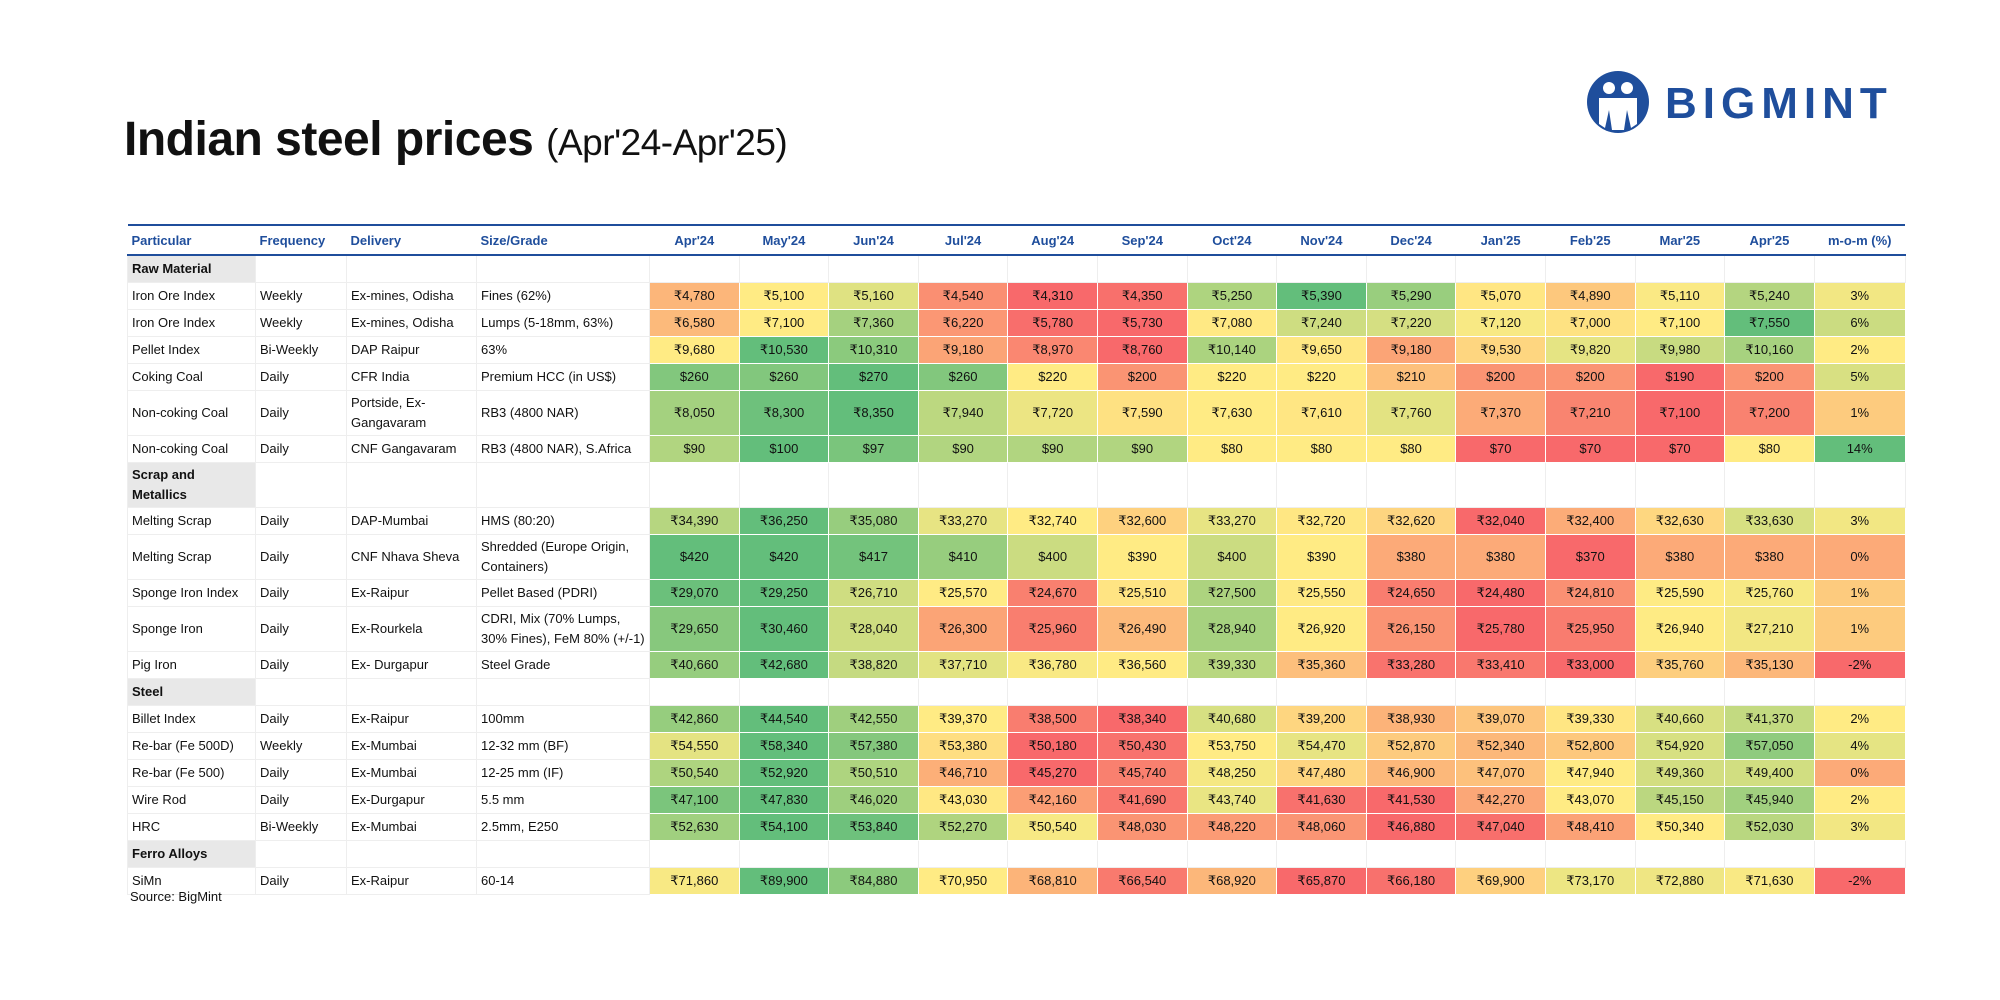  Describe the element at coordinates (1608, 114) in the screenshot. I see `logo-figure` at that location.